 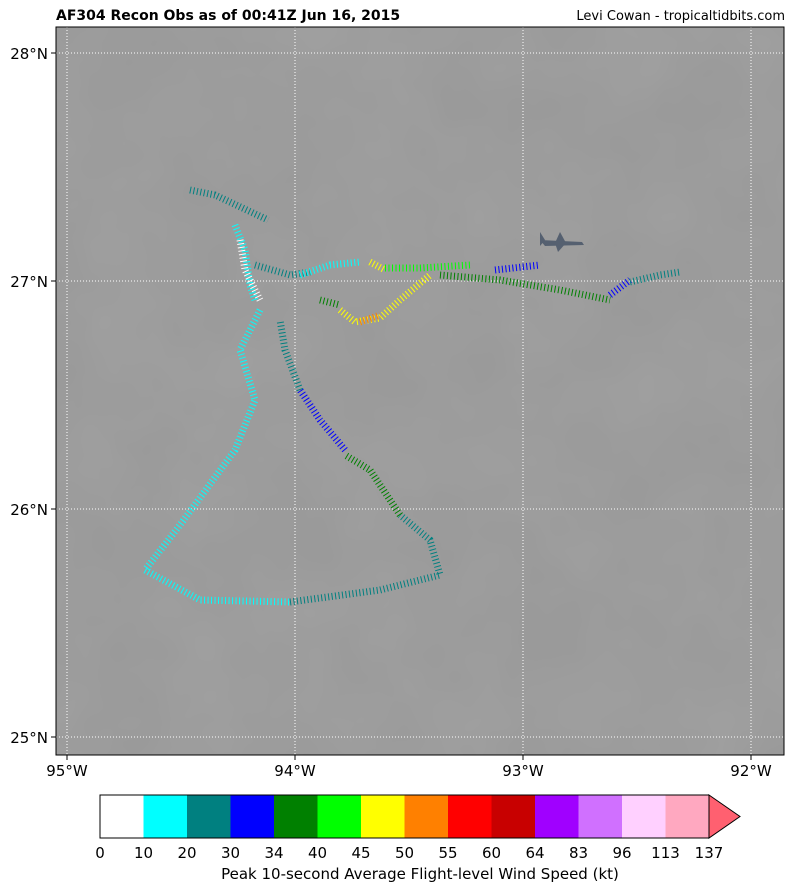 I want to click on colorbar-tick-label: 50, so click(x=404, y=853).